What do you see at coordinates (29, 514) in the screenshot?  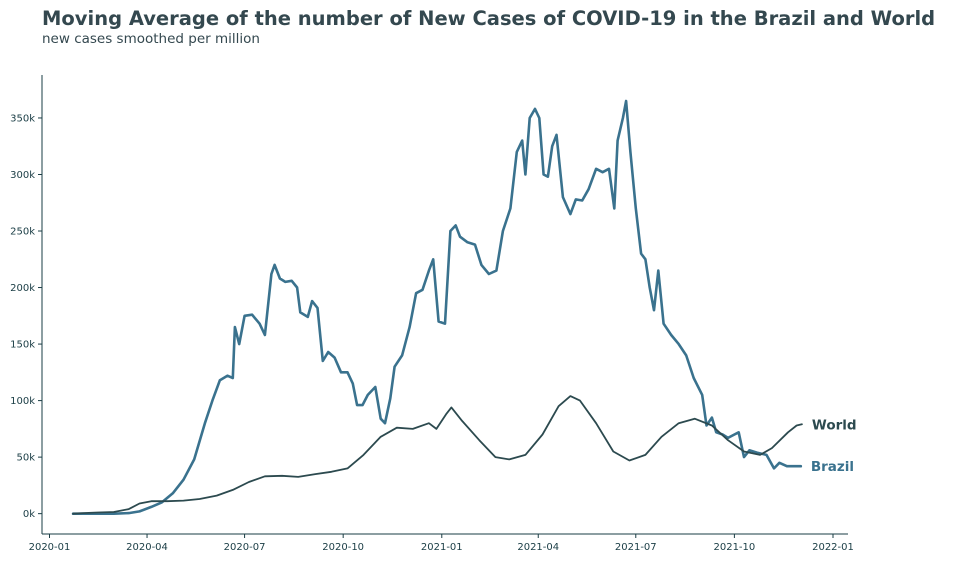 I see `y-tick-label: 0k` at bounding box center [29, 514].